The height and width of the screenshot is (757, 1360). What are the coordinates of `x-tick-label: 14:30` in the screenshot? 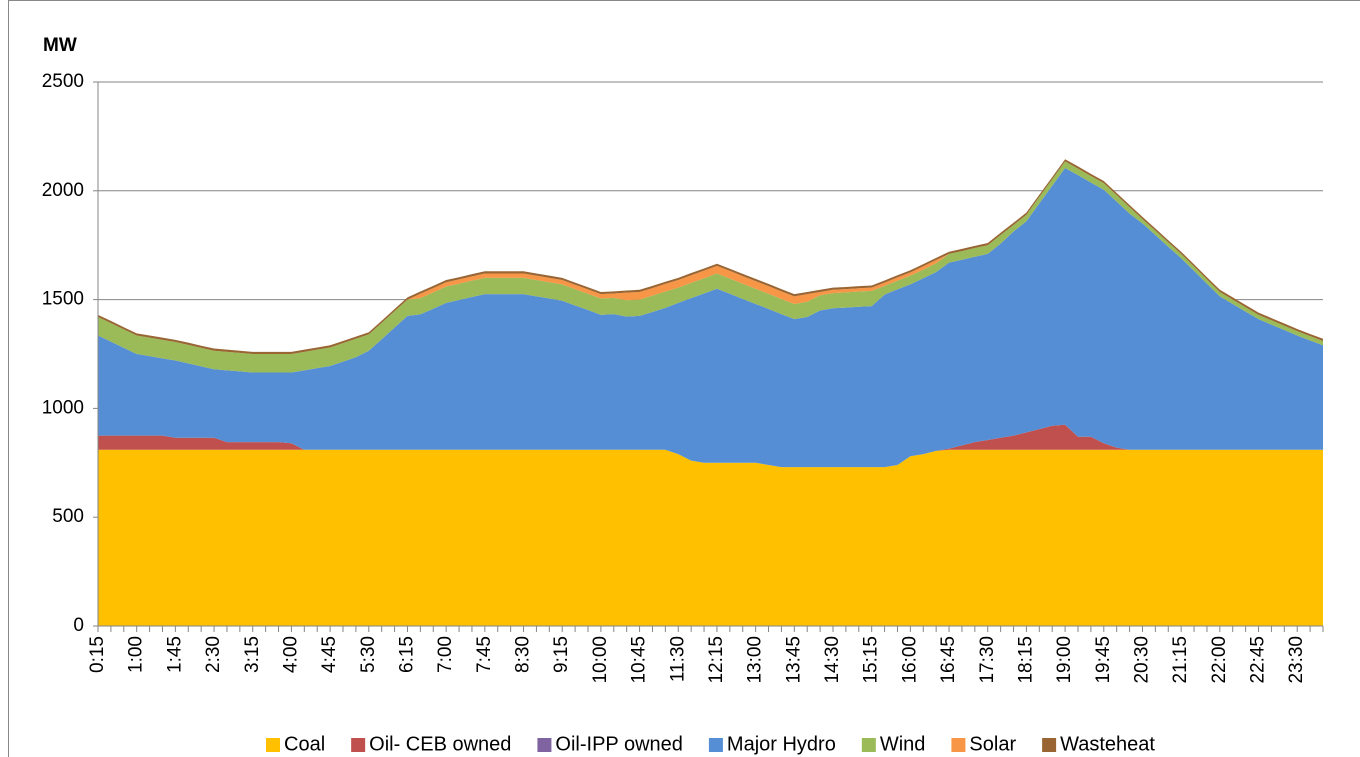 It's located at (832, 660).